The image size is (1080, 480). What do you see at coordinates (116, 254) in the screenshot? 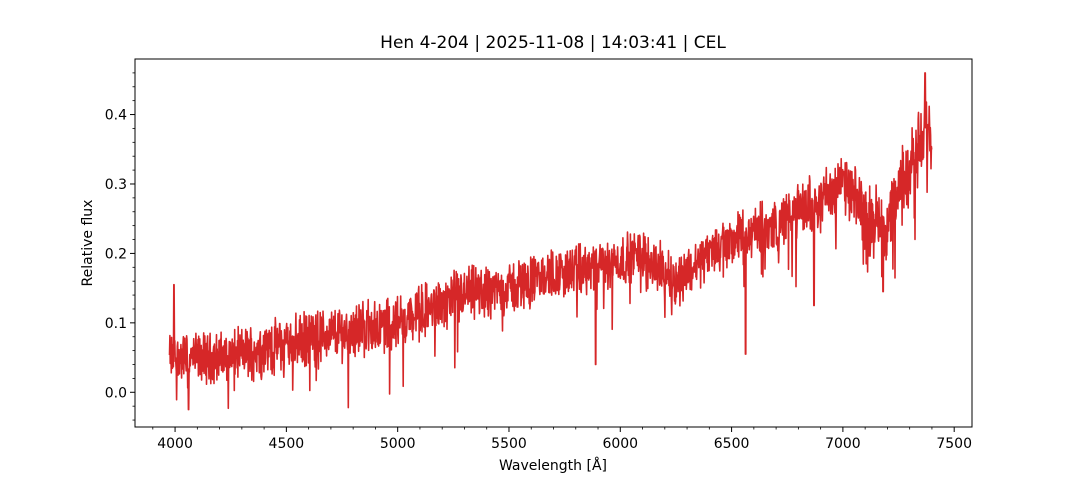
I see `y-tick-label: 0.2` at bounding box center [116, 254].